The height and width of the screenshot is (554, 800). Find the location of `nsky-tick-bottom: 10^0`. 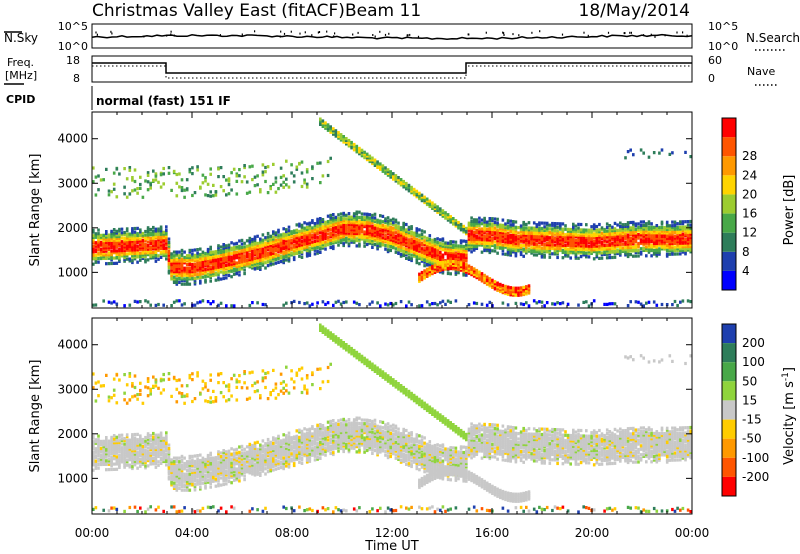

nsky-tick-bottom: 10^0 is located at coordinates (73, 46).